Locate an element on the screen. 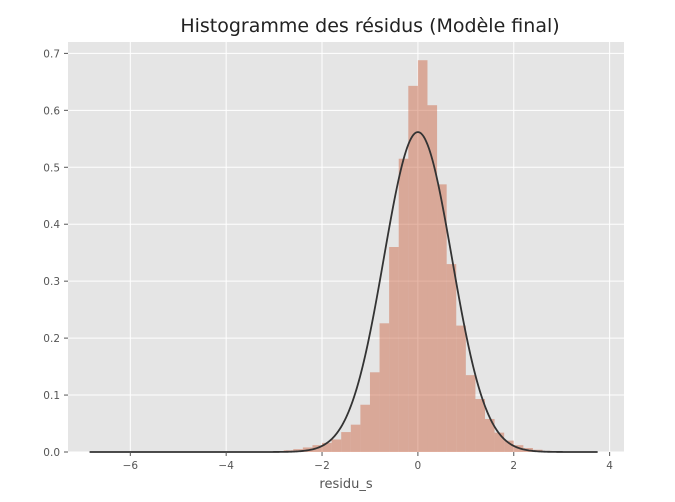  x-tick-label: 2 is located at coordinates (513, 466).